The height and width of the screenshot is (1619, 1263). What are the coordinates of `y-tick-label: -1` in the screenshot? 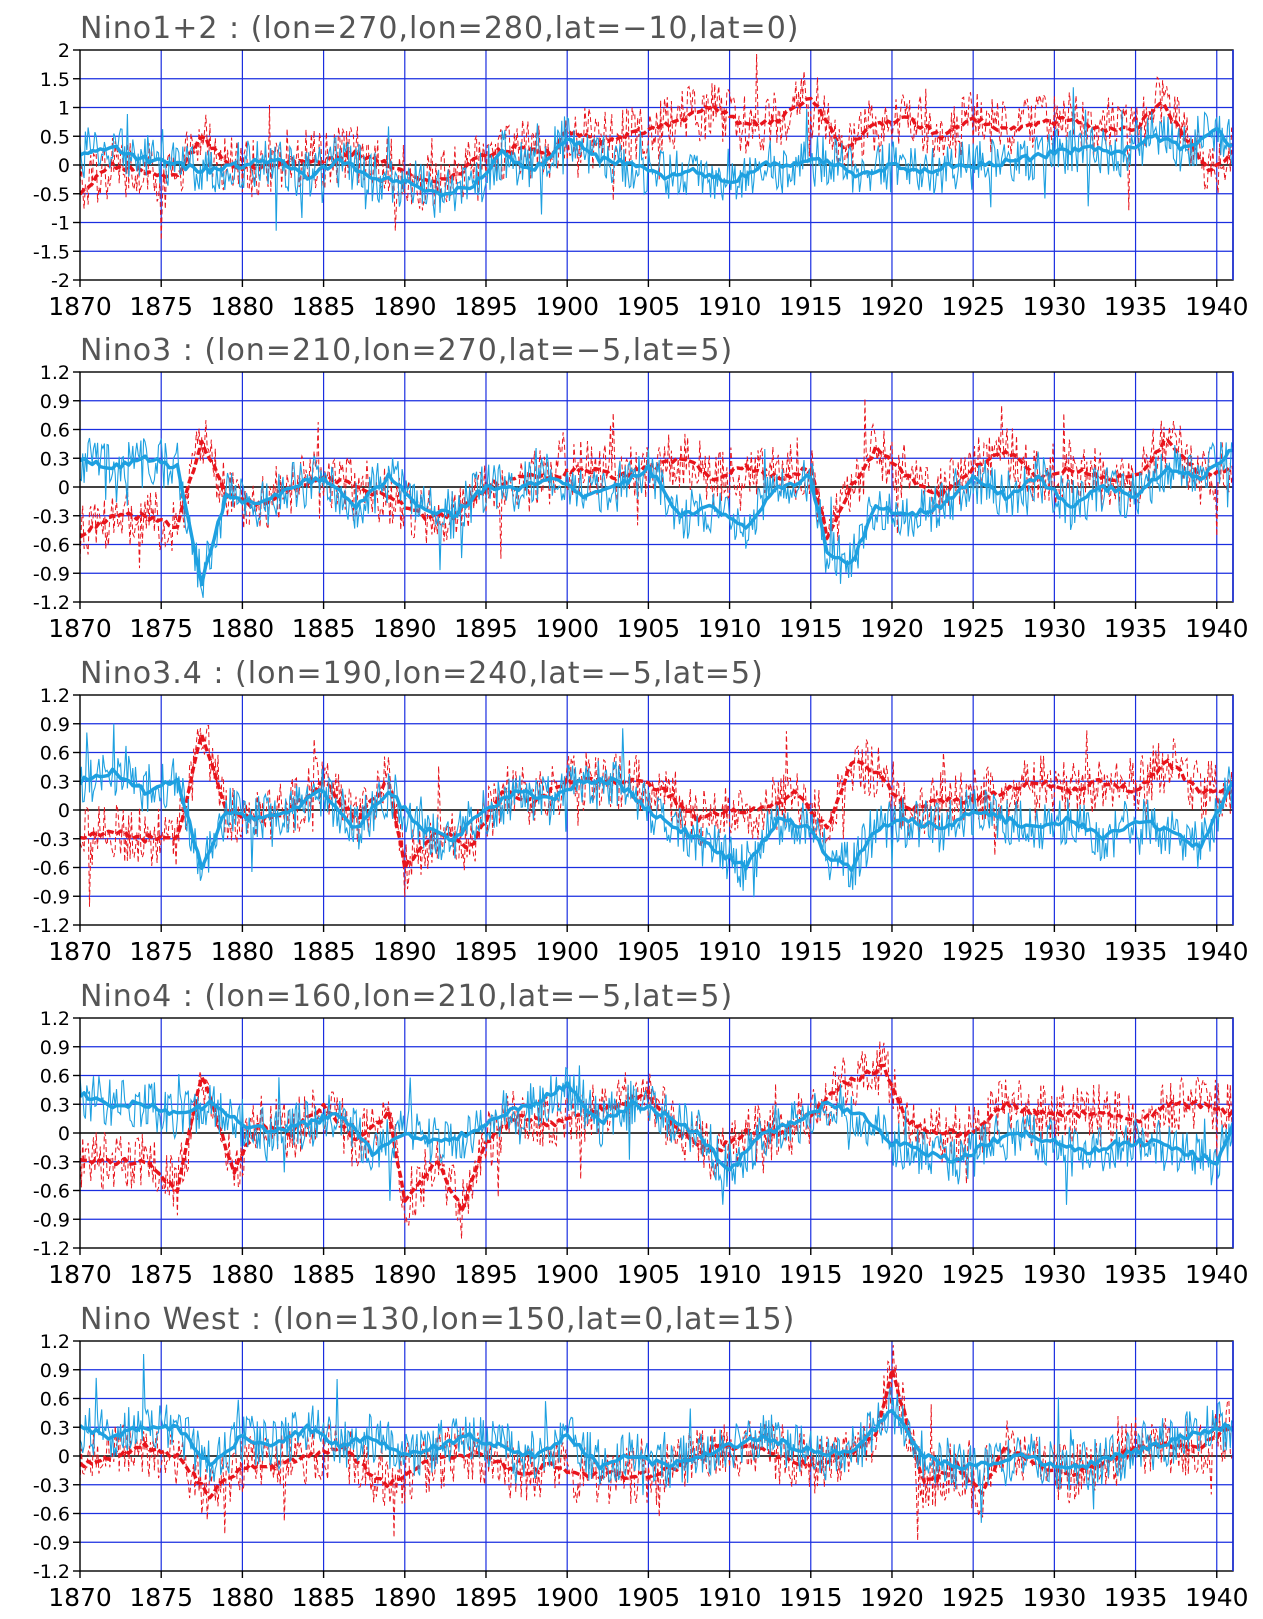 It's located at (60, 224).